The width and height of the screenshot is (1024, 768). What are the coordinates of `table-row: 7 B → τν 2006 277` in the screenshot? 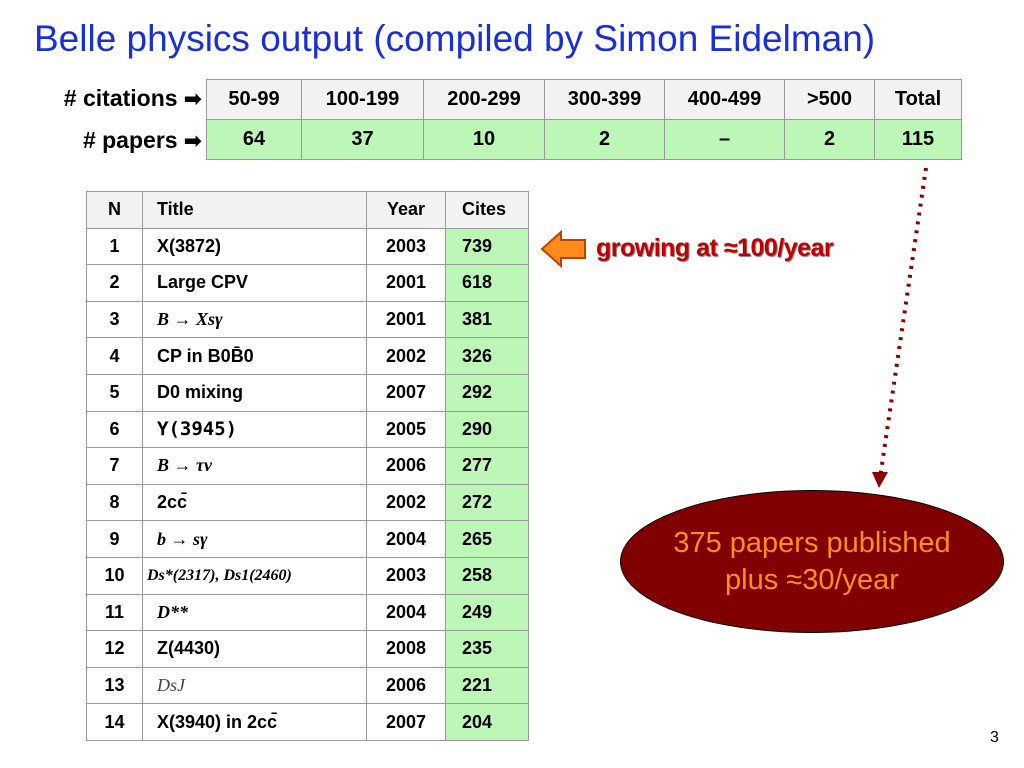 It's located at (307, 466).